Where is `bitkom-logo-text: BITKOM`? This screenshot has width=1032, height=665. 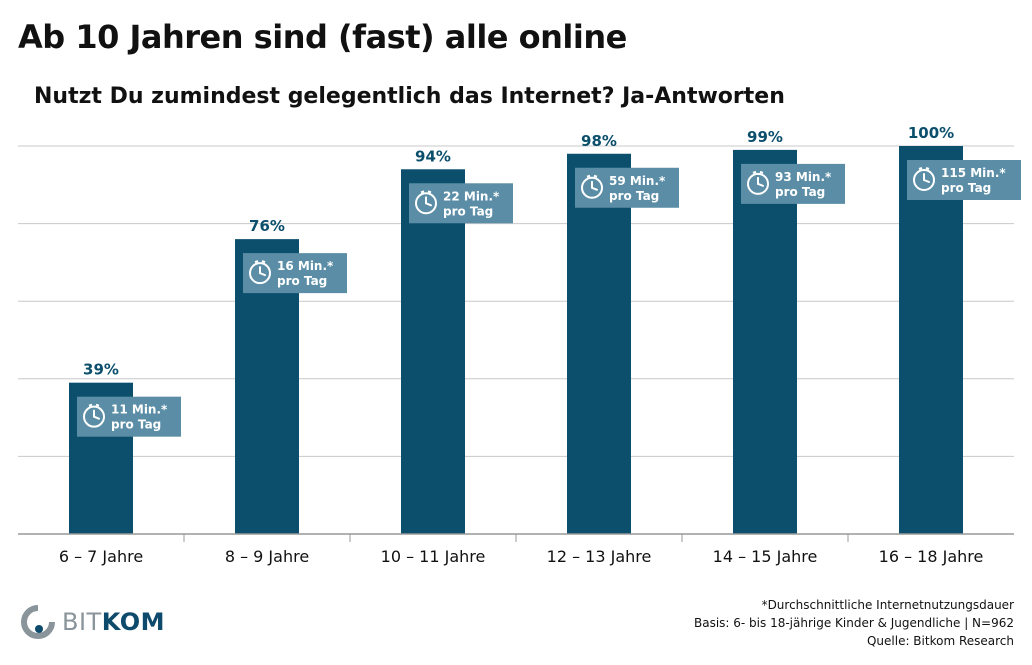
bitkom-logo-text: BITKOM is located at coordinates (114, 622).